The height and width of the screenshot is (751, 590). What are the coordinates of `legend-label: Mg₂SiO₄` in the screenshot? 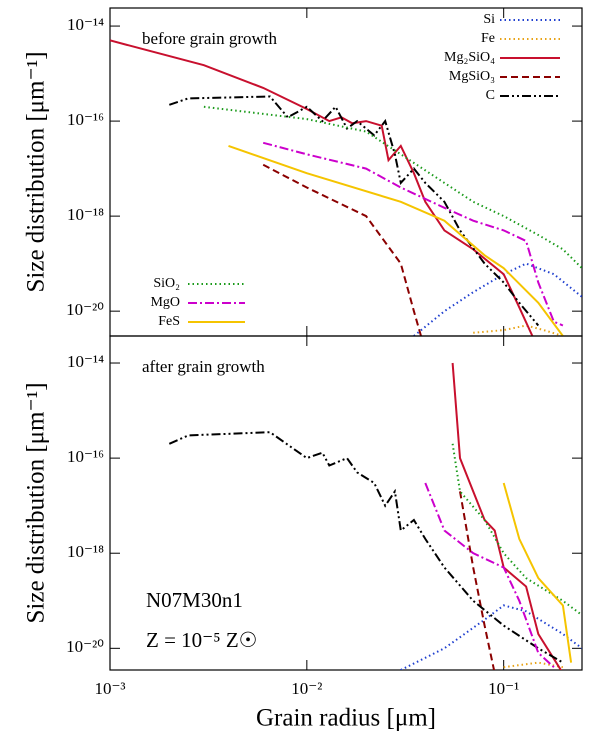 It's located at (469, 57).